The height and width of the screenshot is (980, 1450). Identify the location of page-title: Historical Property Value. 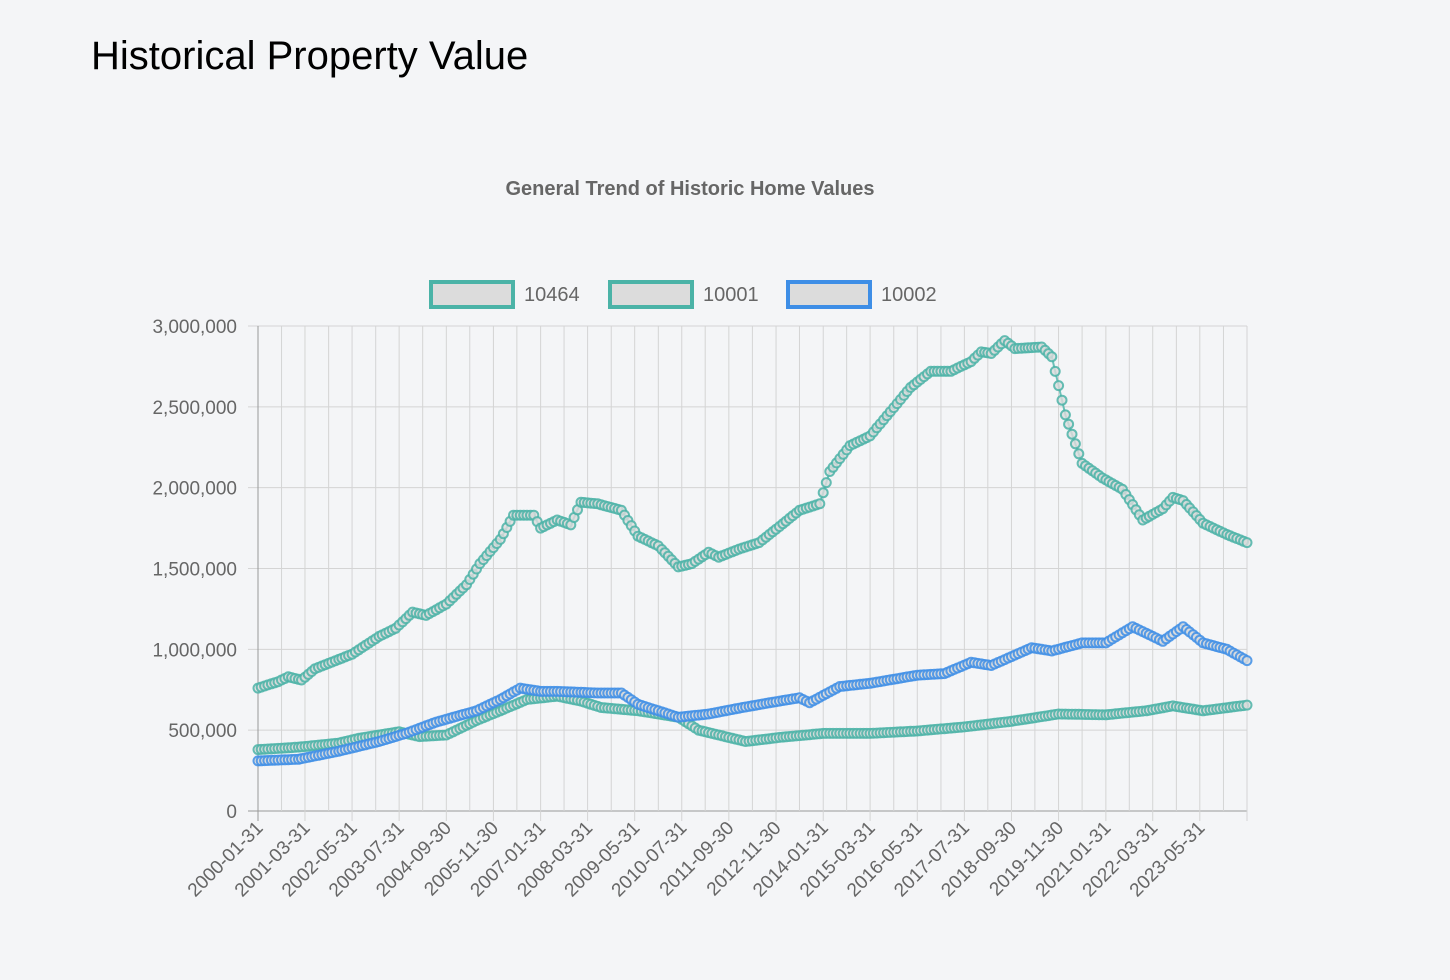
(310, 56).